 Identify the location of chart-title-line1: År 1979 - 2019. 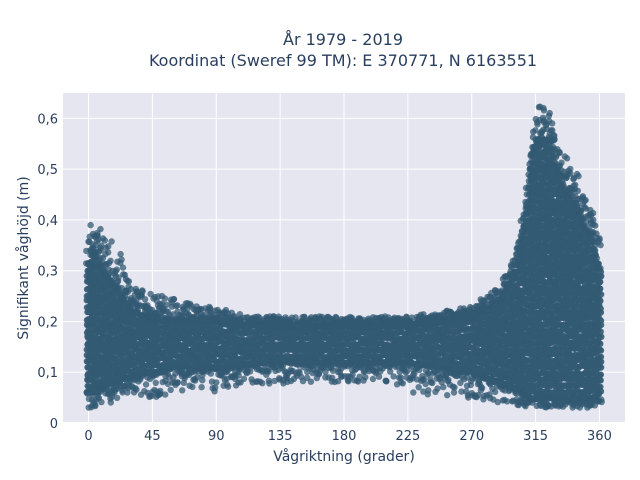
(343, 39).